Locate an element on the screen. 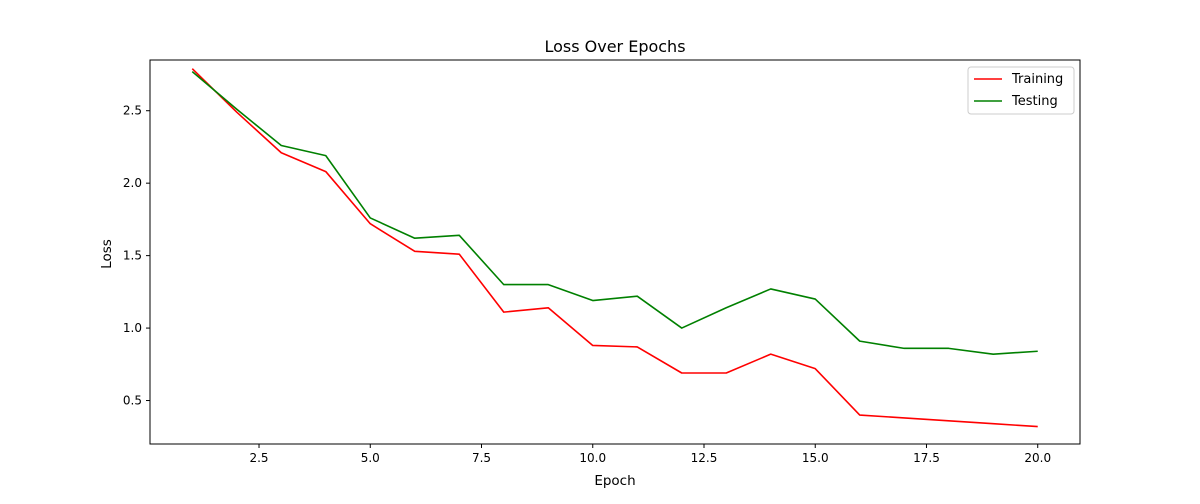 The height and width of the screenshot is (504, 1200). x-tick-label: 12.5 is located at coordinates (704, 458).